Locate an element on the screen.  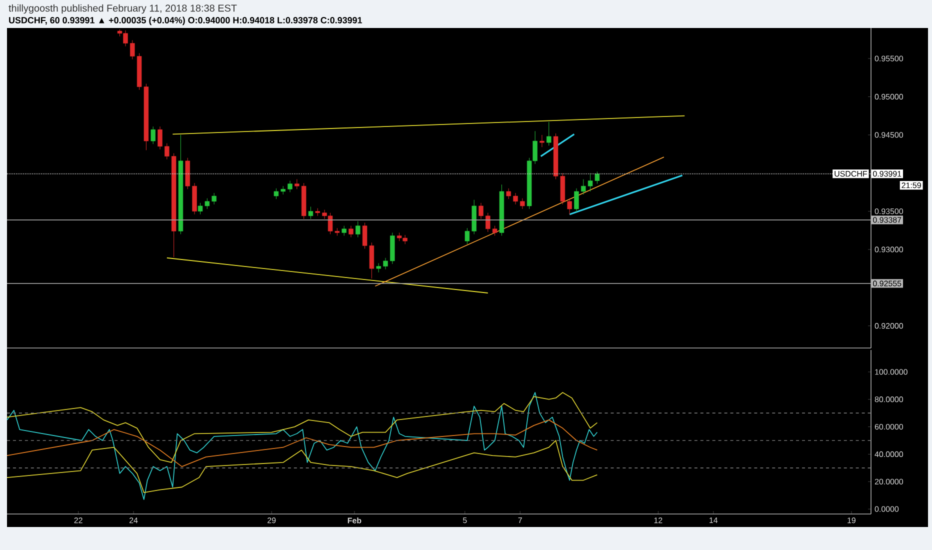
chart-subtitle: USDCHF, 60 0.93991 ▲ +0.00035 (+0.04%) O:0.94000 H:0.94018 L:0.93978 C:0.93991 is located at coordinates (185, 21).